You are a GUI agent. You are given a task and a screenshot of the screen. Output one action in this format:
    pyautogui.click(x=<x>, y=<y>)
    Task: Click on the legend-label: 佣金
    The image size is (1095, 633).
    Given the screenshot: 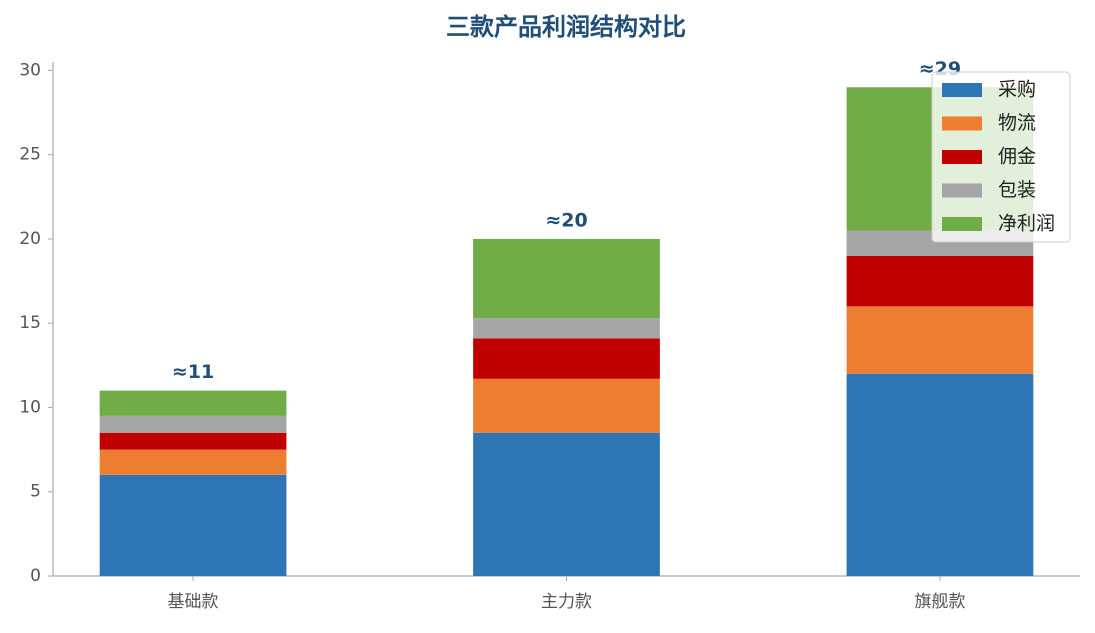 What is the action you would take?
    pyautogui.click(x=1017, y=157)
    